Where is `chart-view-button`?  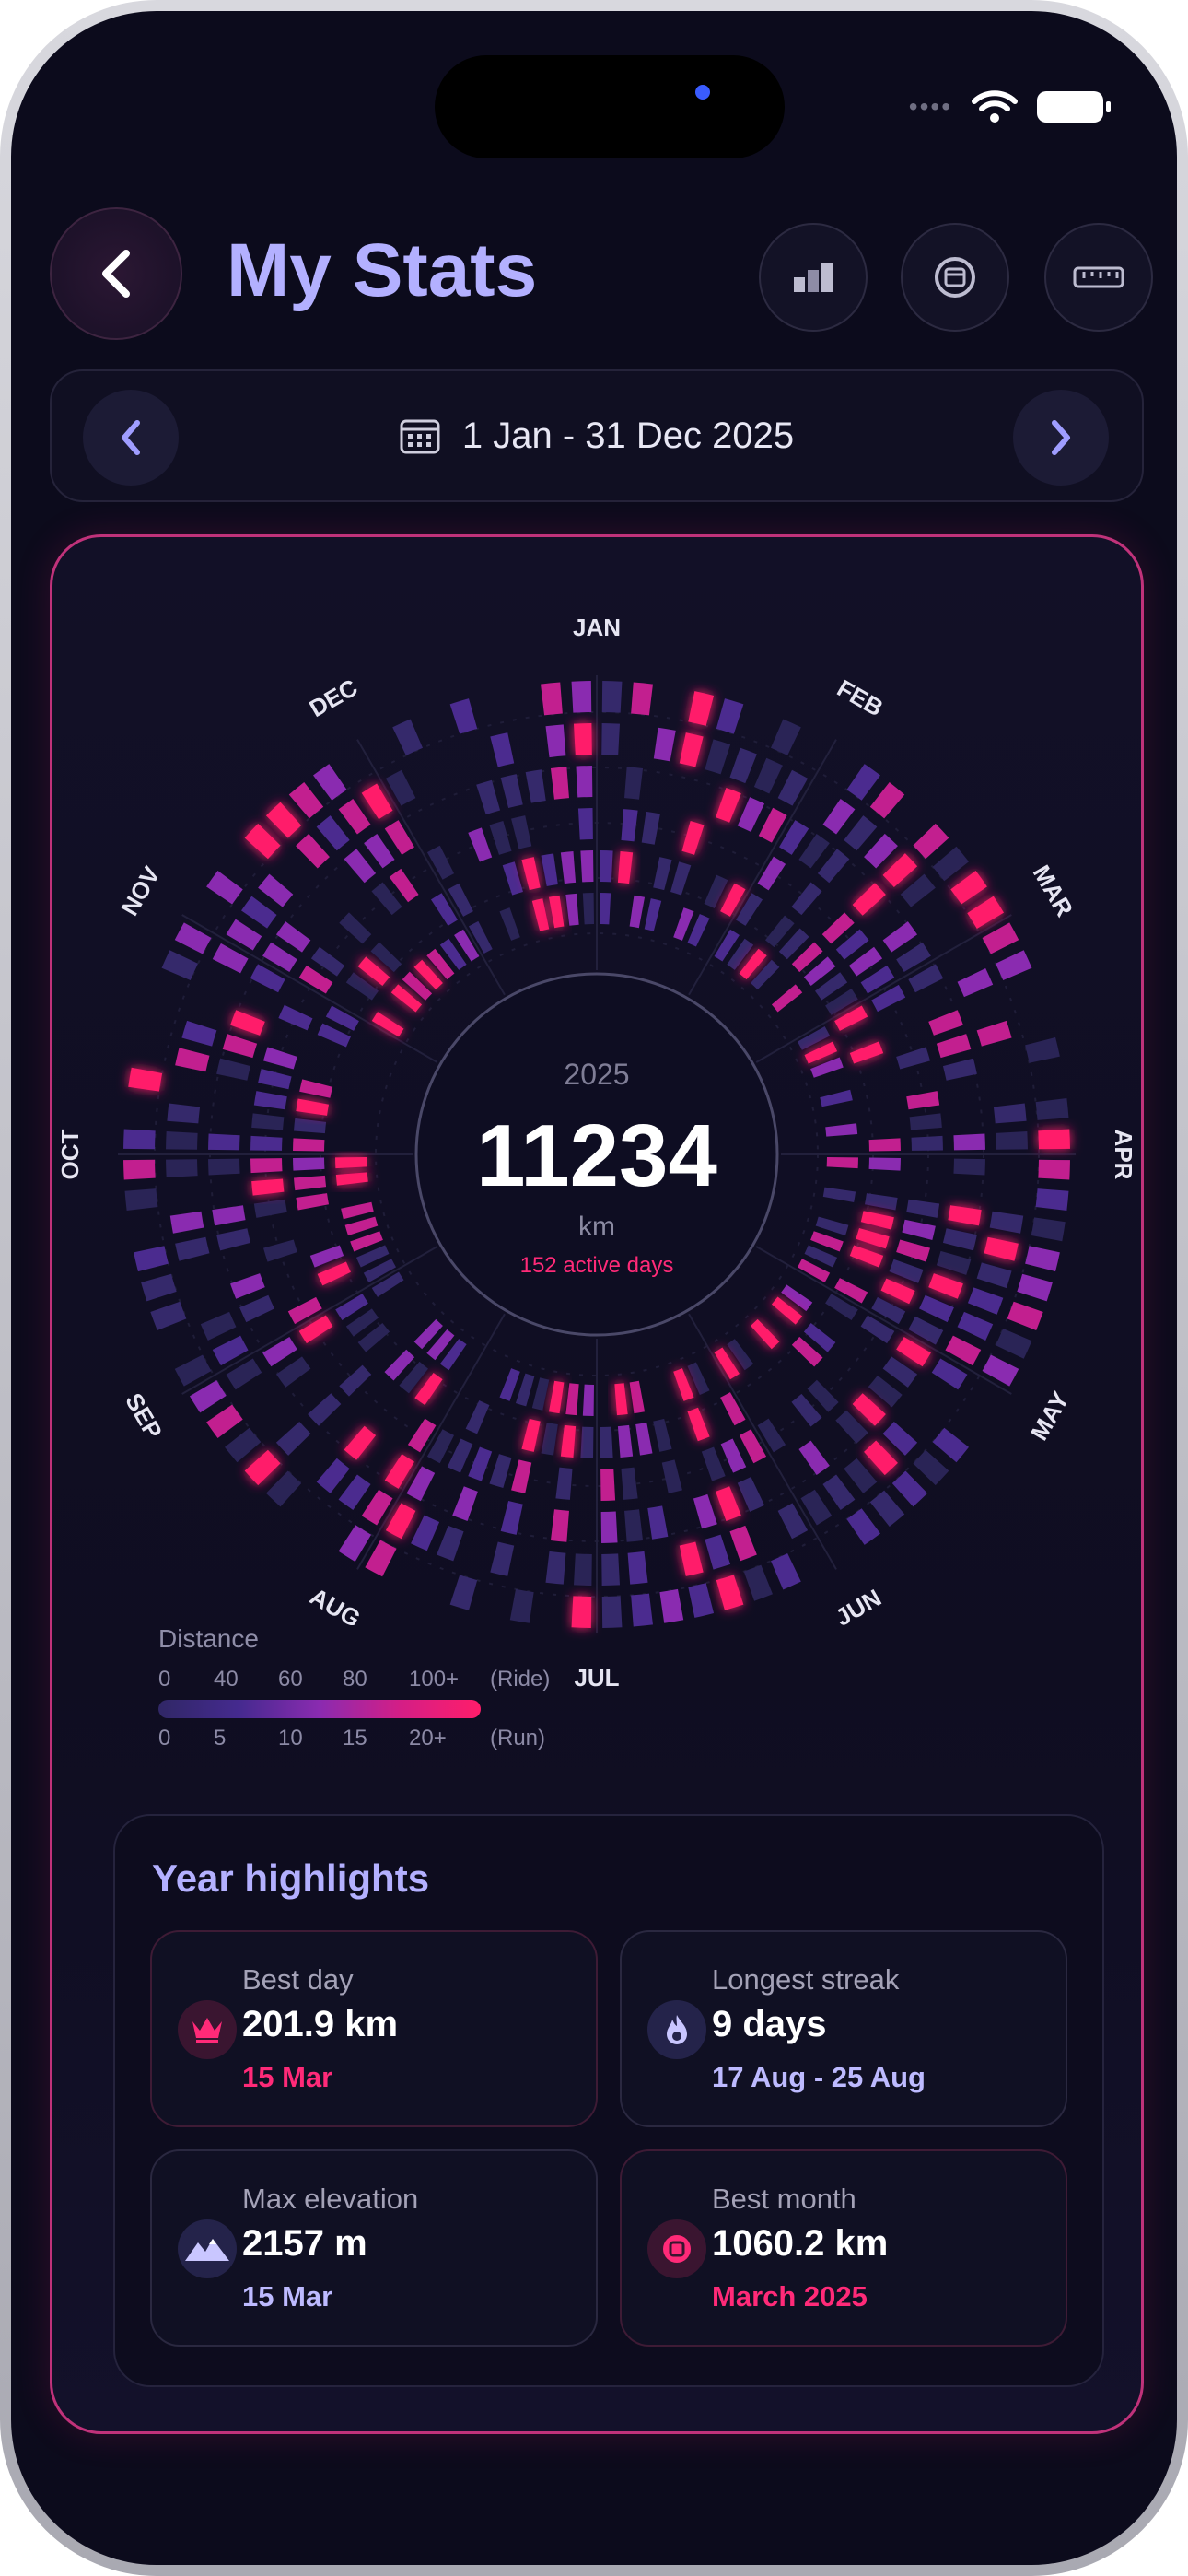
chart-view-button is located at coordinates (813, 277).